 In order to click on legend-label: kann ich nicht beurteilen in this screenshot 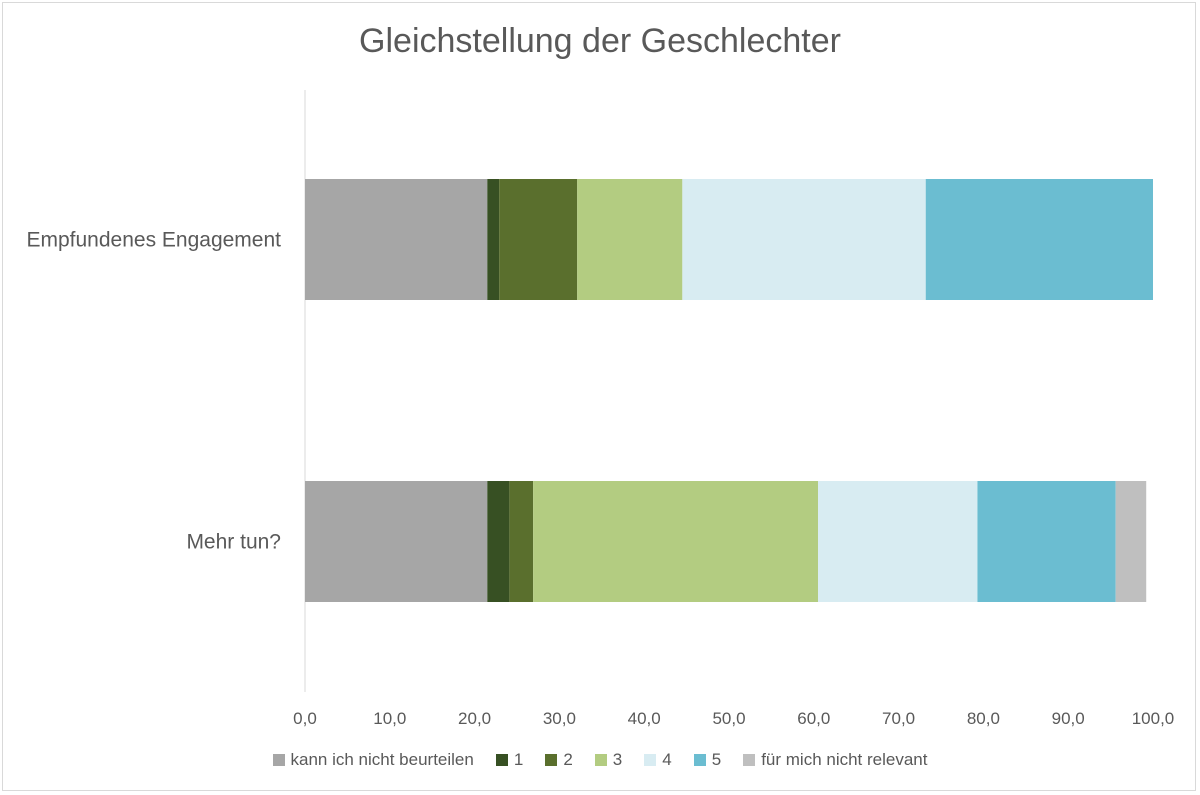, I will do `click(382, 759)`.